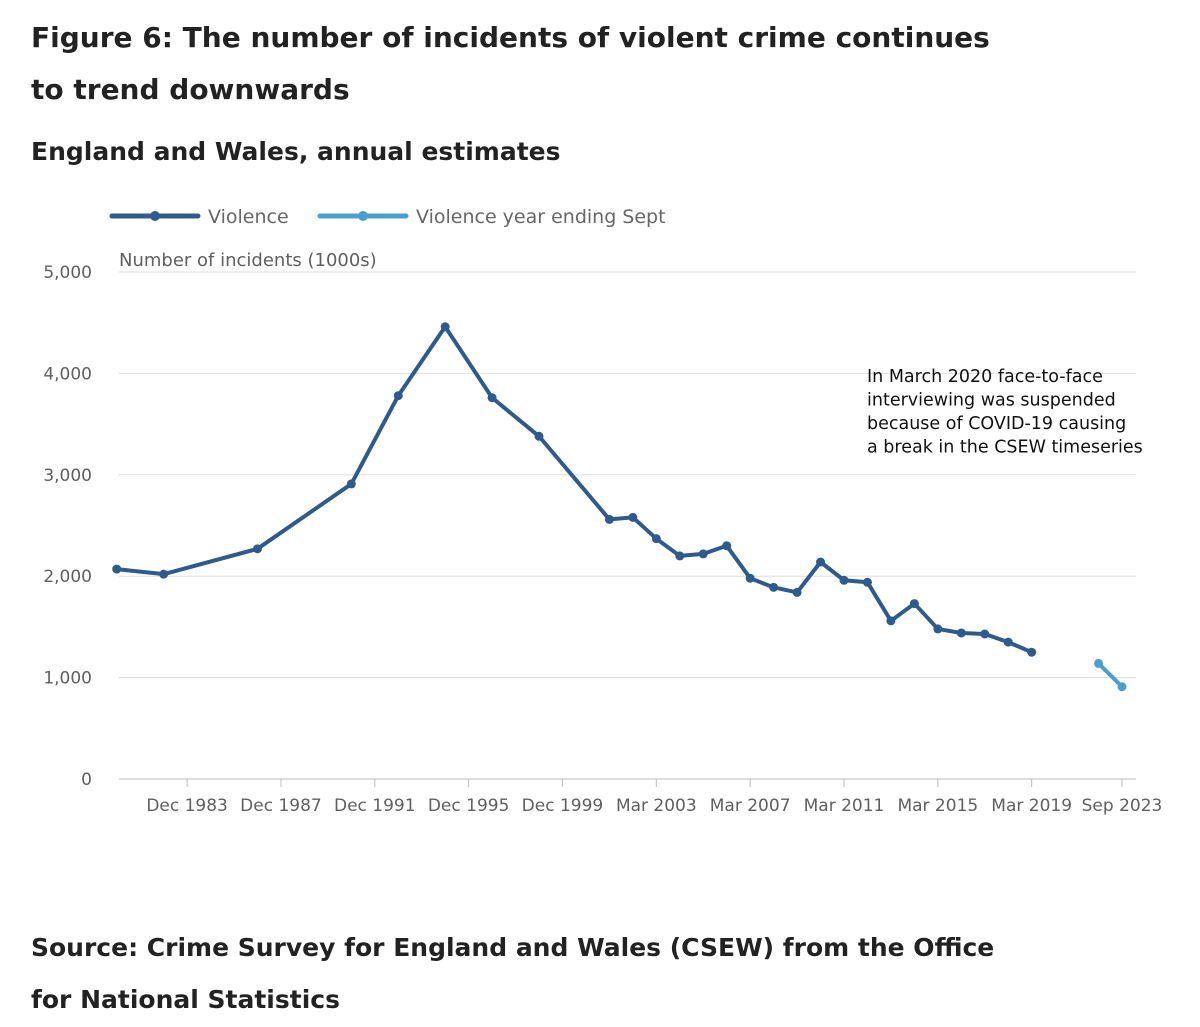  I want to click on x-tick-label: Dec 1983, so click(187, 806).